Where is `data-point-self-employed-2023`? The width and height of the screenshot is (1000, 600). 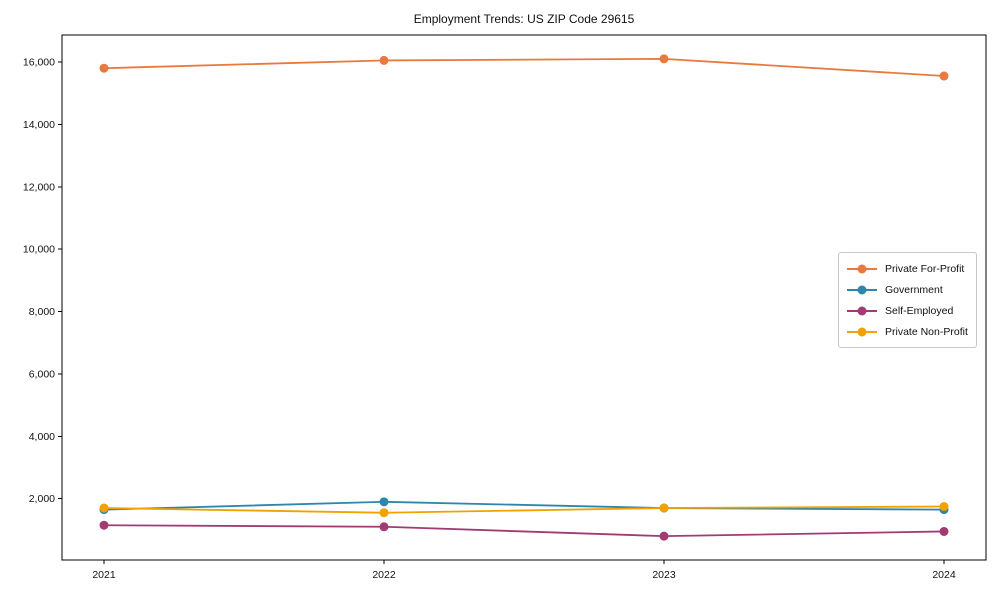
data-point-self-employed-2023 is located at coordinates (664, 536).